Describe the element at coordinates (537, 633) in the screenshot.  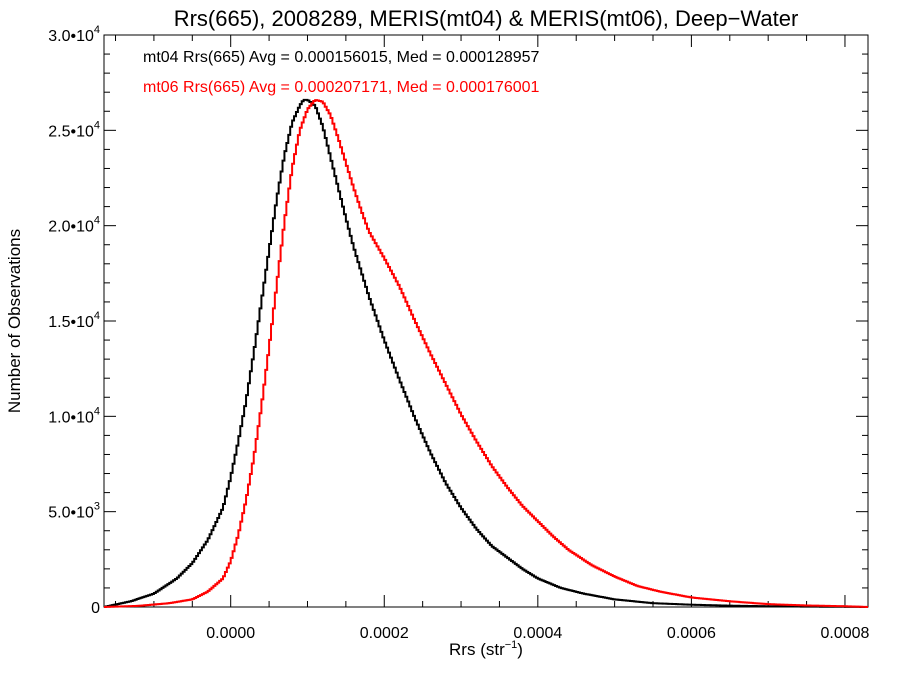
I see `x-tick-label: 0.0004` at that location.